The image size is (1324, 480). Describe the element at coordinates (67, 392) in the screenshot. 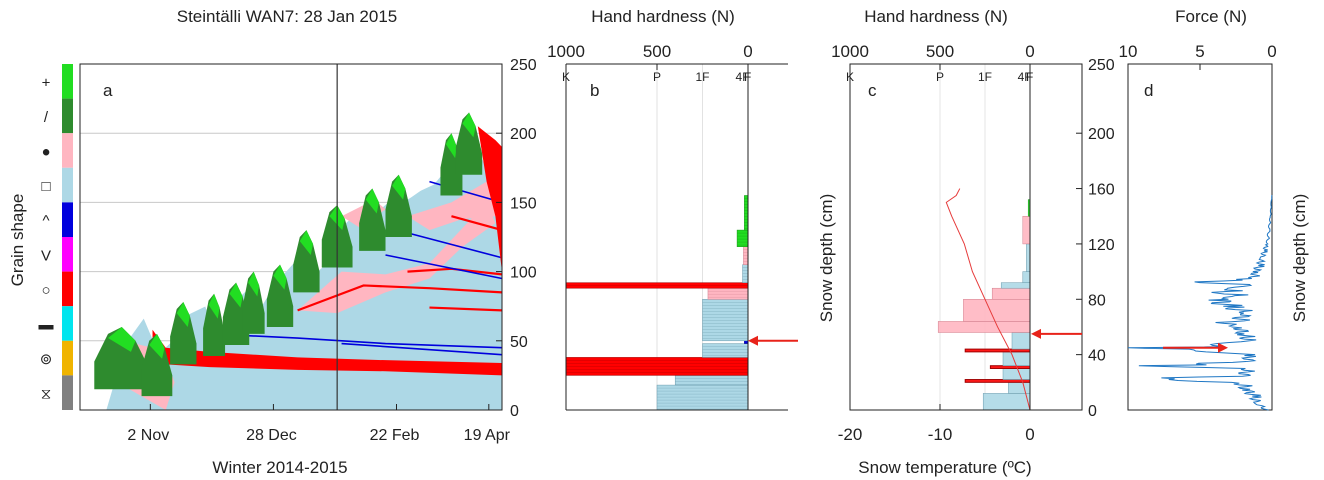

I see `legend-swatch-unknown` at that location.